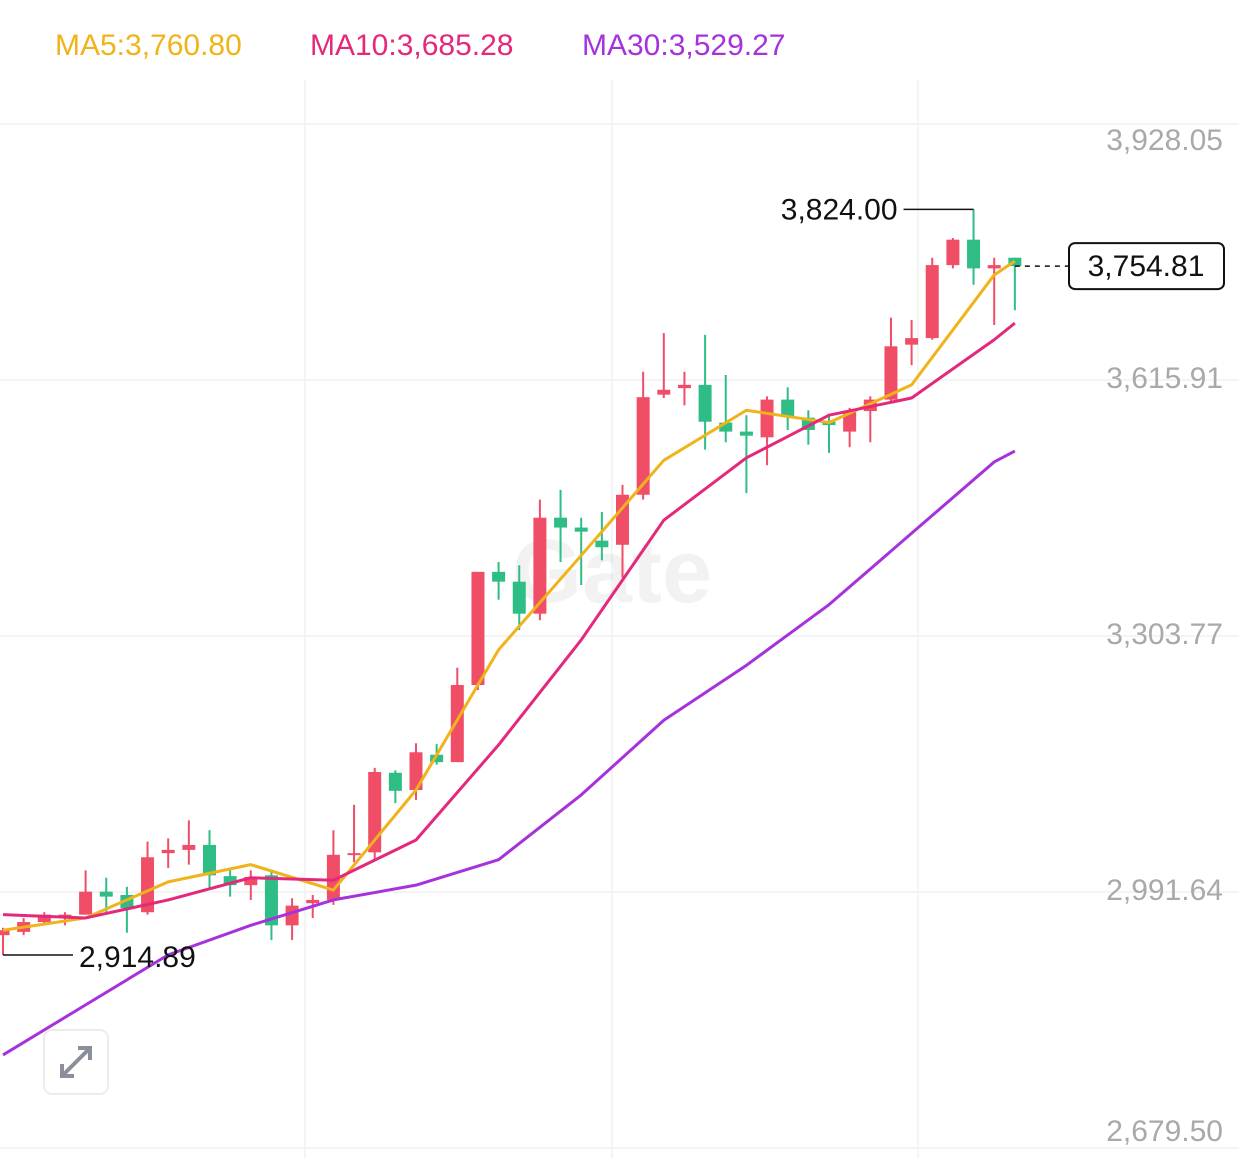 The image size is (1239, 1158). I want to click on expand-icon, so click(76, 1062).